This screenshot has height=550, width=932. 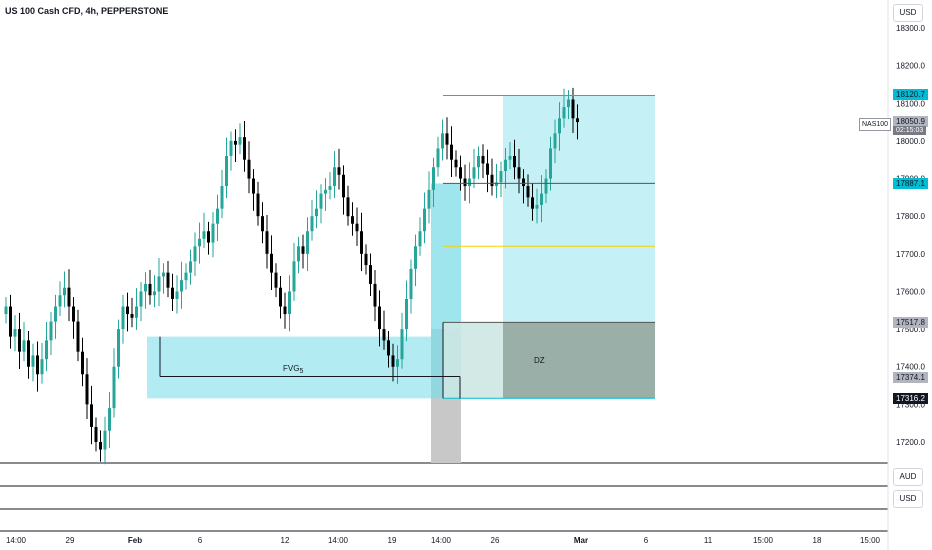 I want to click on fvg-label: FVG5, so click(x=293, y=369).